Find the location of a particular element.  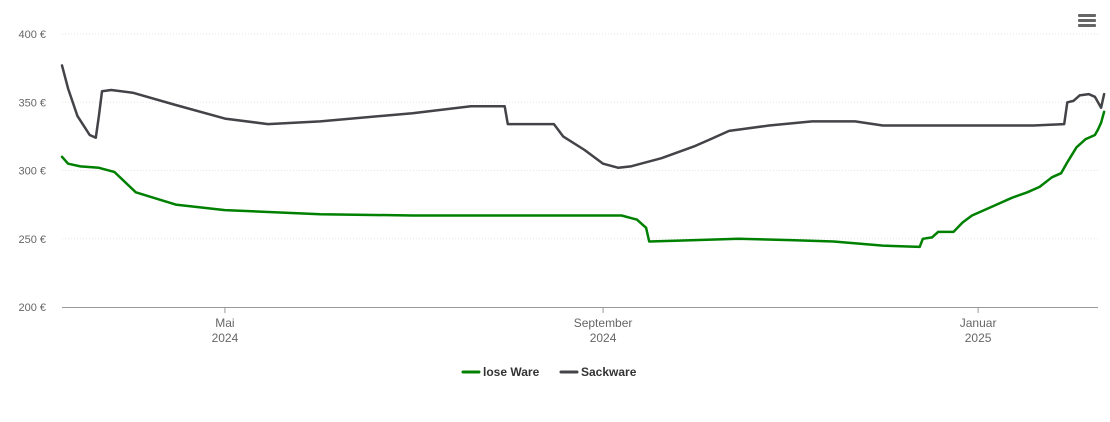

legend-label: Sackware is located at coordinates (609, 372).